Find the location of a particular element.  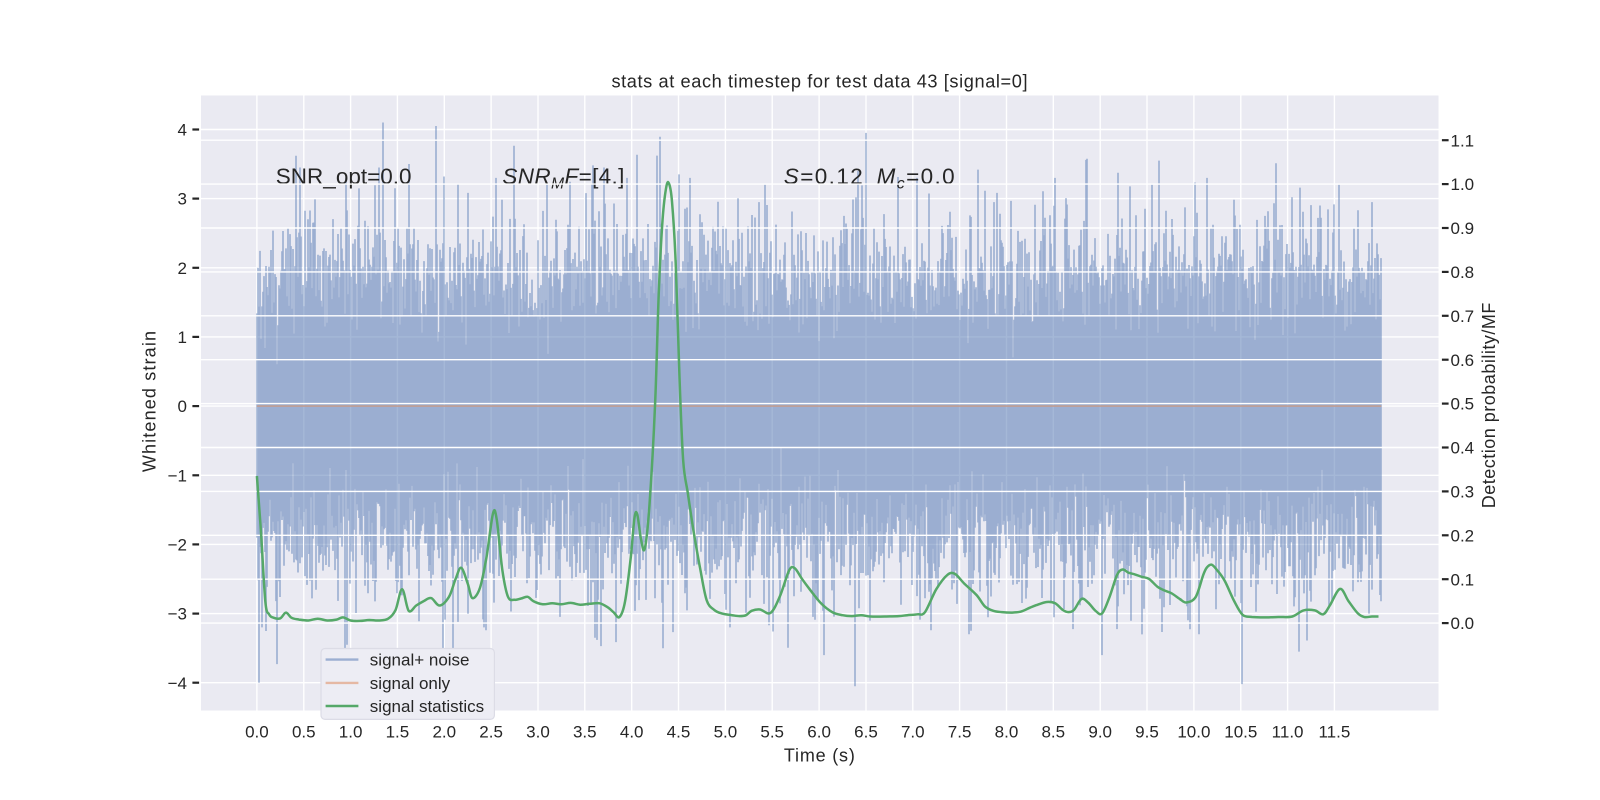

svg-text: 3 is located at coordinates (182, 199).